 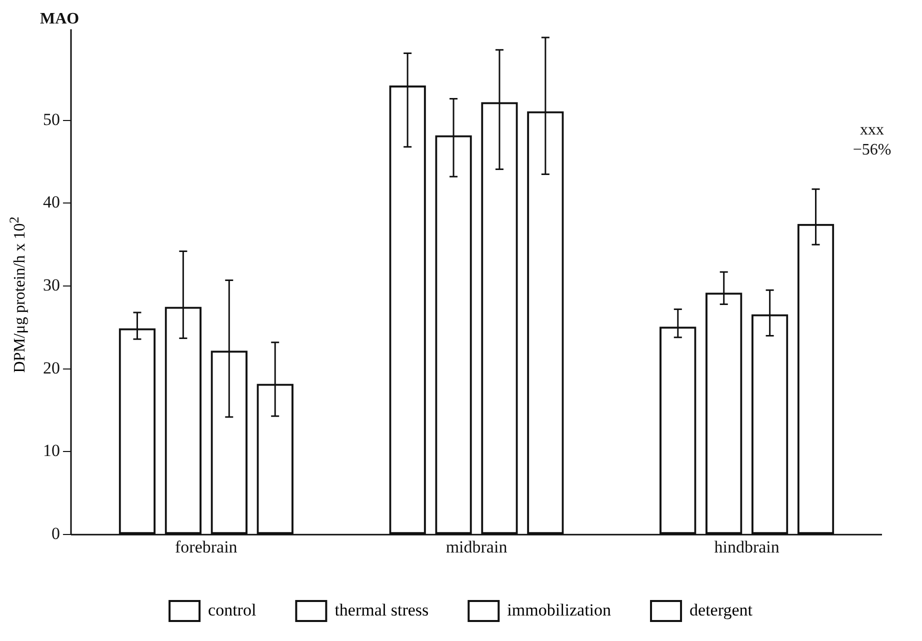 I want to click on x-tick-label: hindbrain, so click(x=747, y=546).